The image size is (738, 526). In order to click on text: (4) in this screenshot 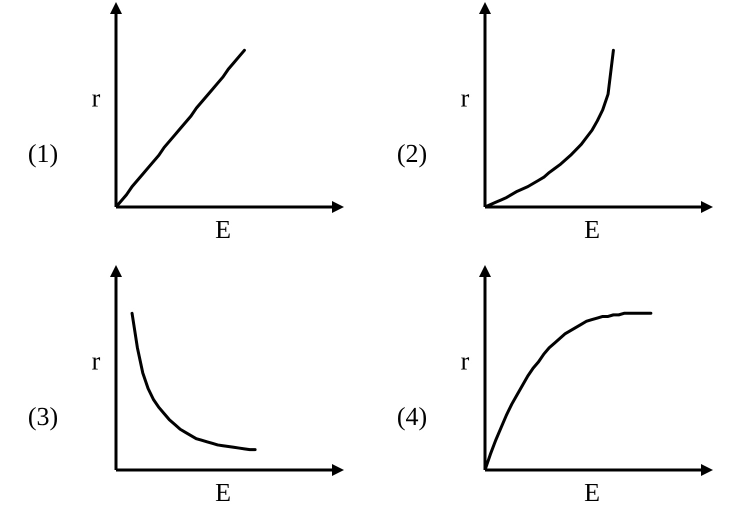, I will do `click(412, 417)`.